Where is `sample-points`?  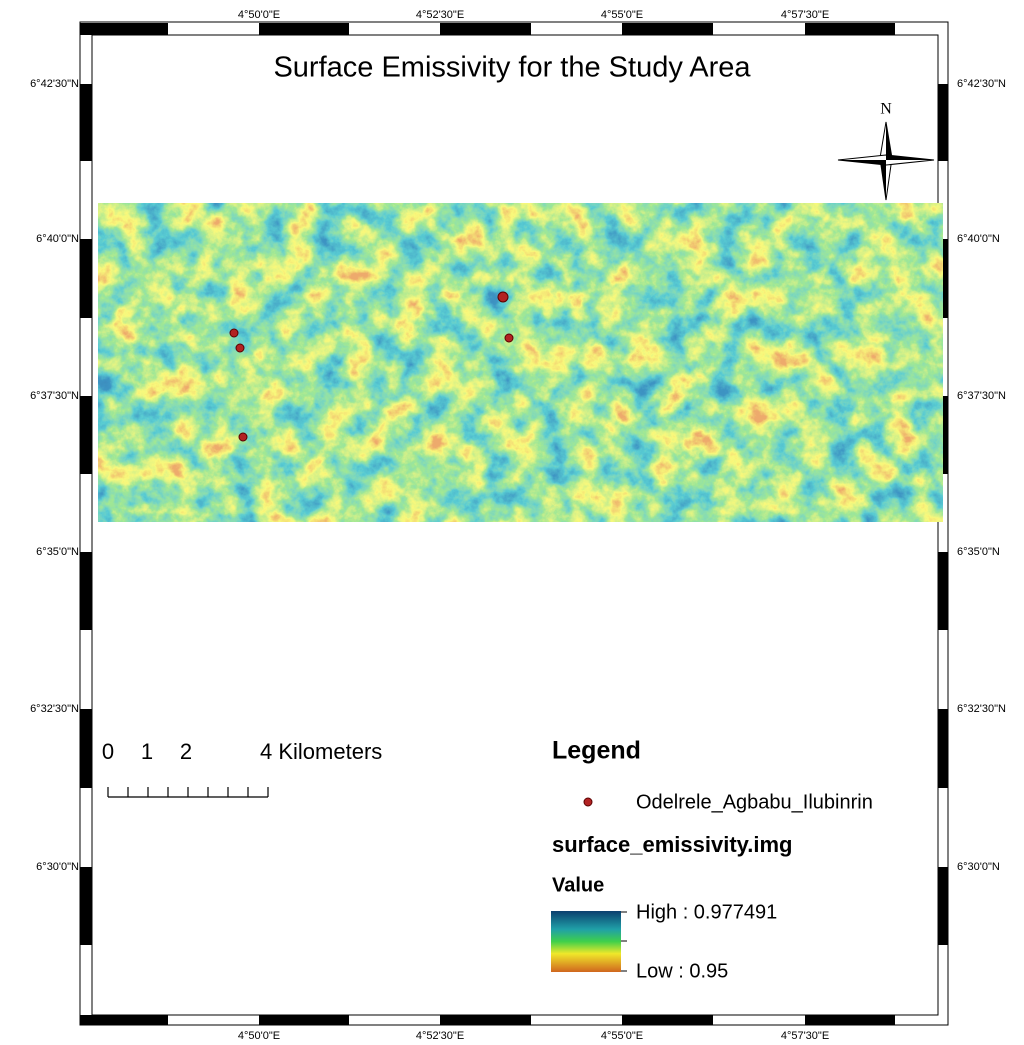 sample-points is located at coordinates (371, 366).